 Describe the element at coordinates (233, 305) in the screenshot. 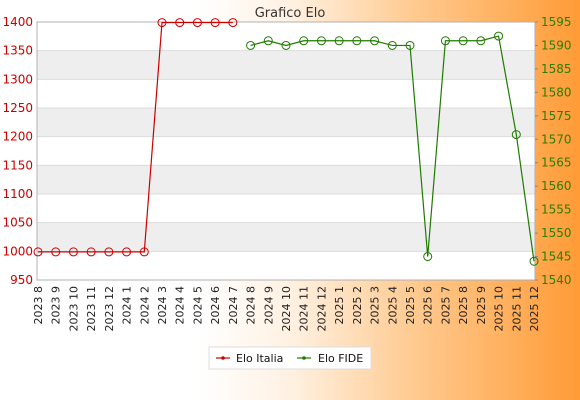

I see `x-tick-label: 2024 7` at that location.